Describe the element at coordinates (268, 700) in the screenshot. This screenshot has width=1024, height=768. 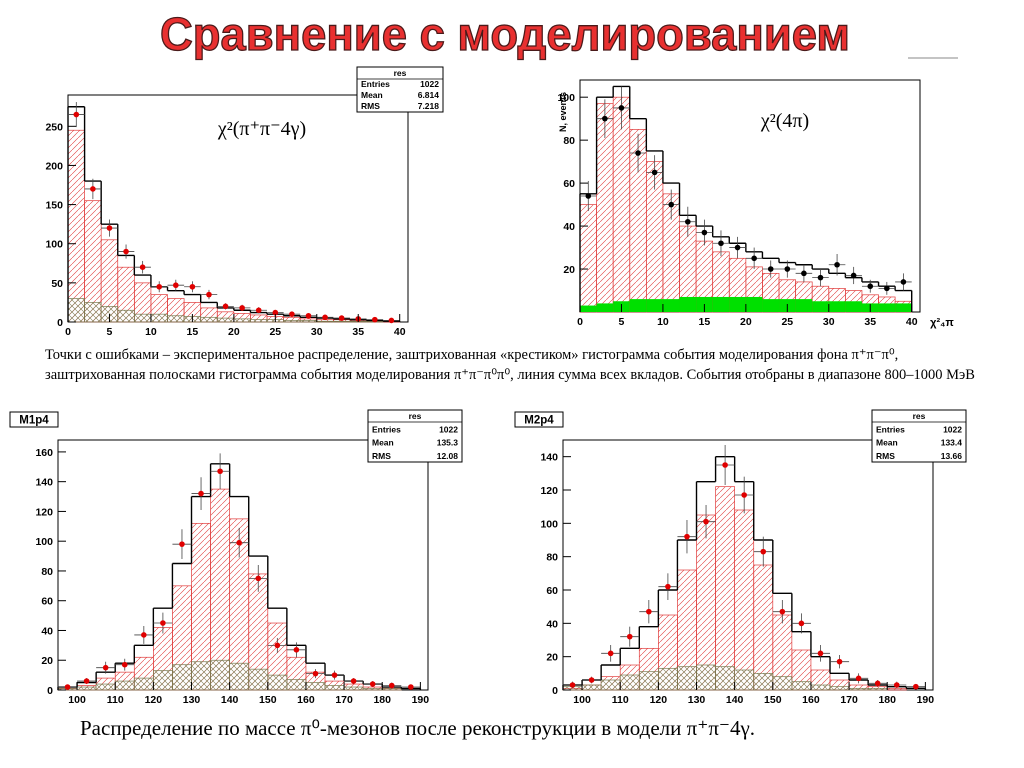
I see `x-tick-label: 150` at that location.